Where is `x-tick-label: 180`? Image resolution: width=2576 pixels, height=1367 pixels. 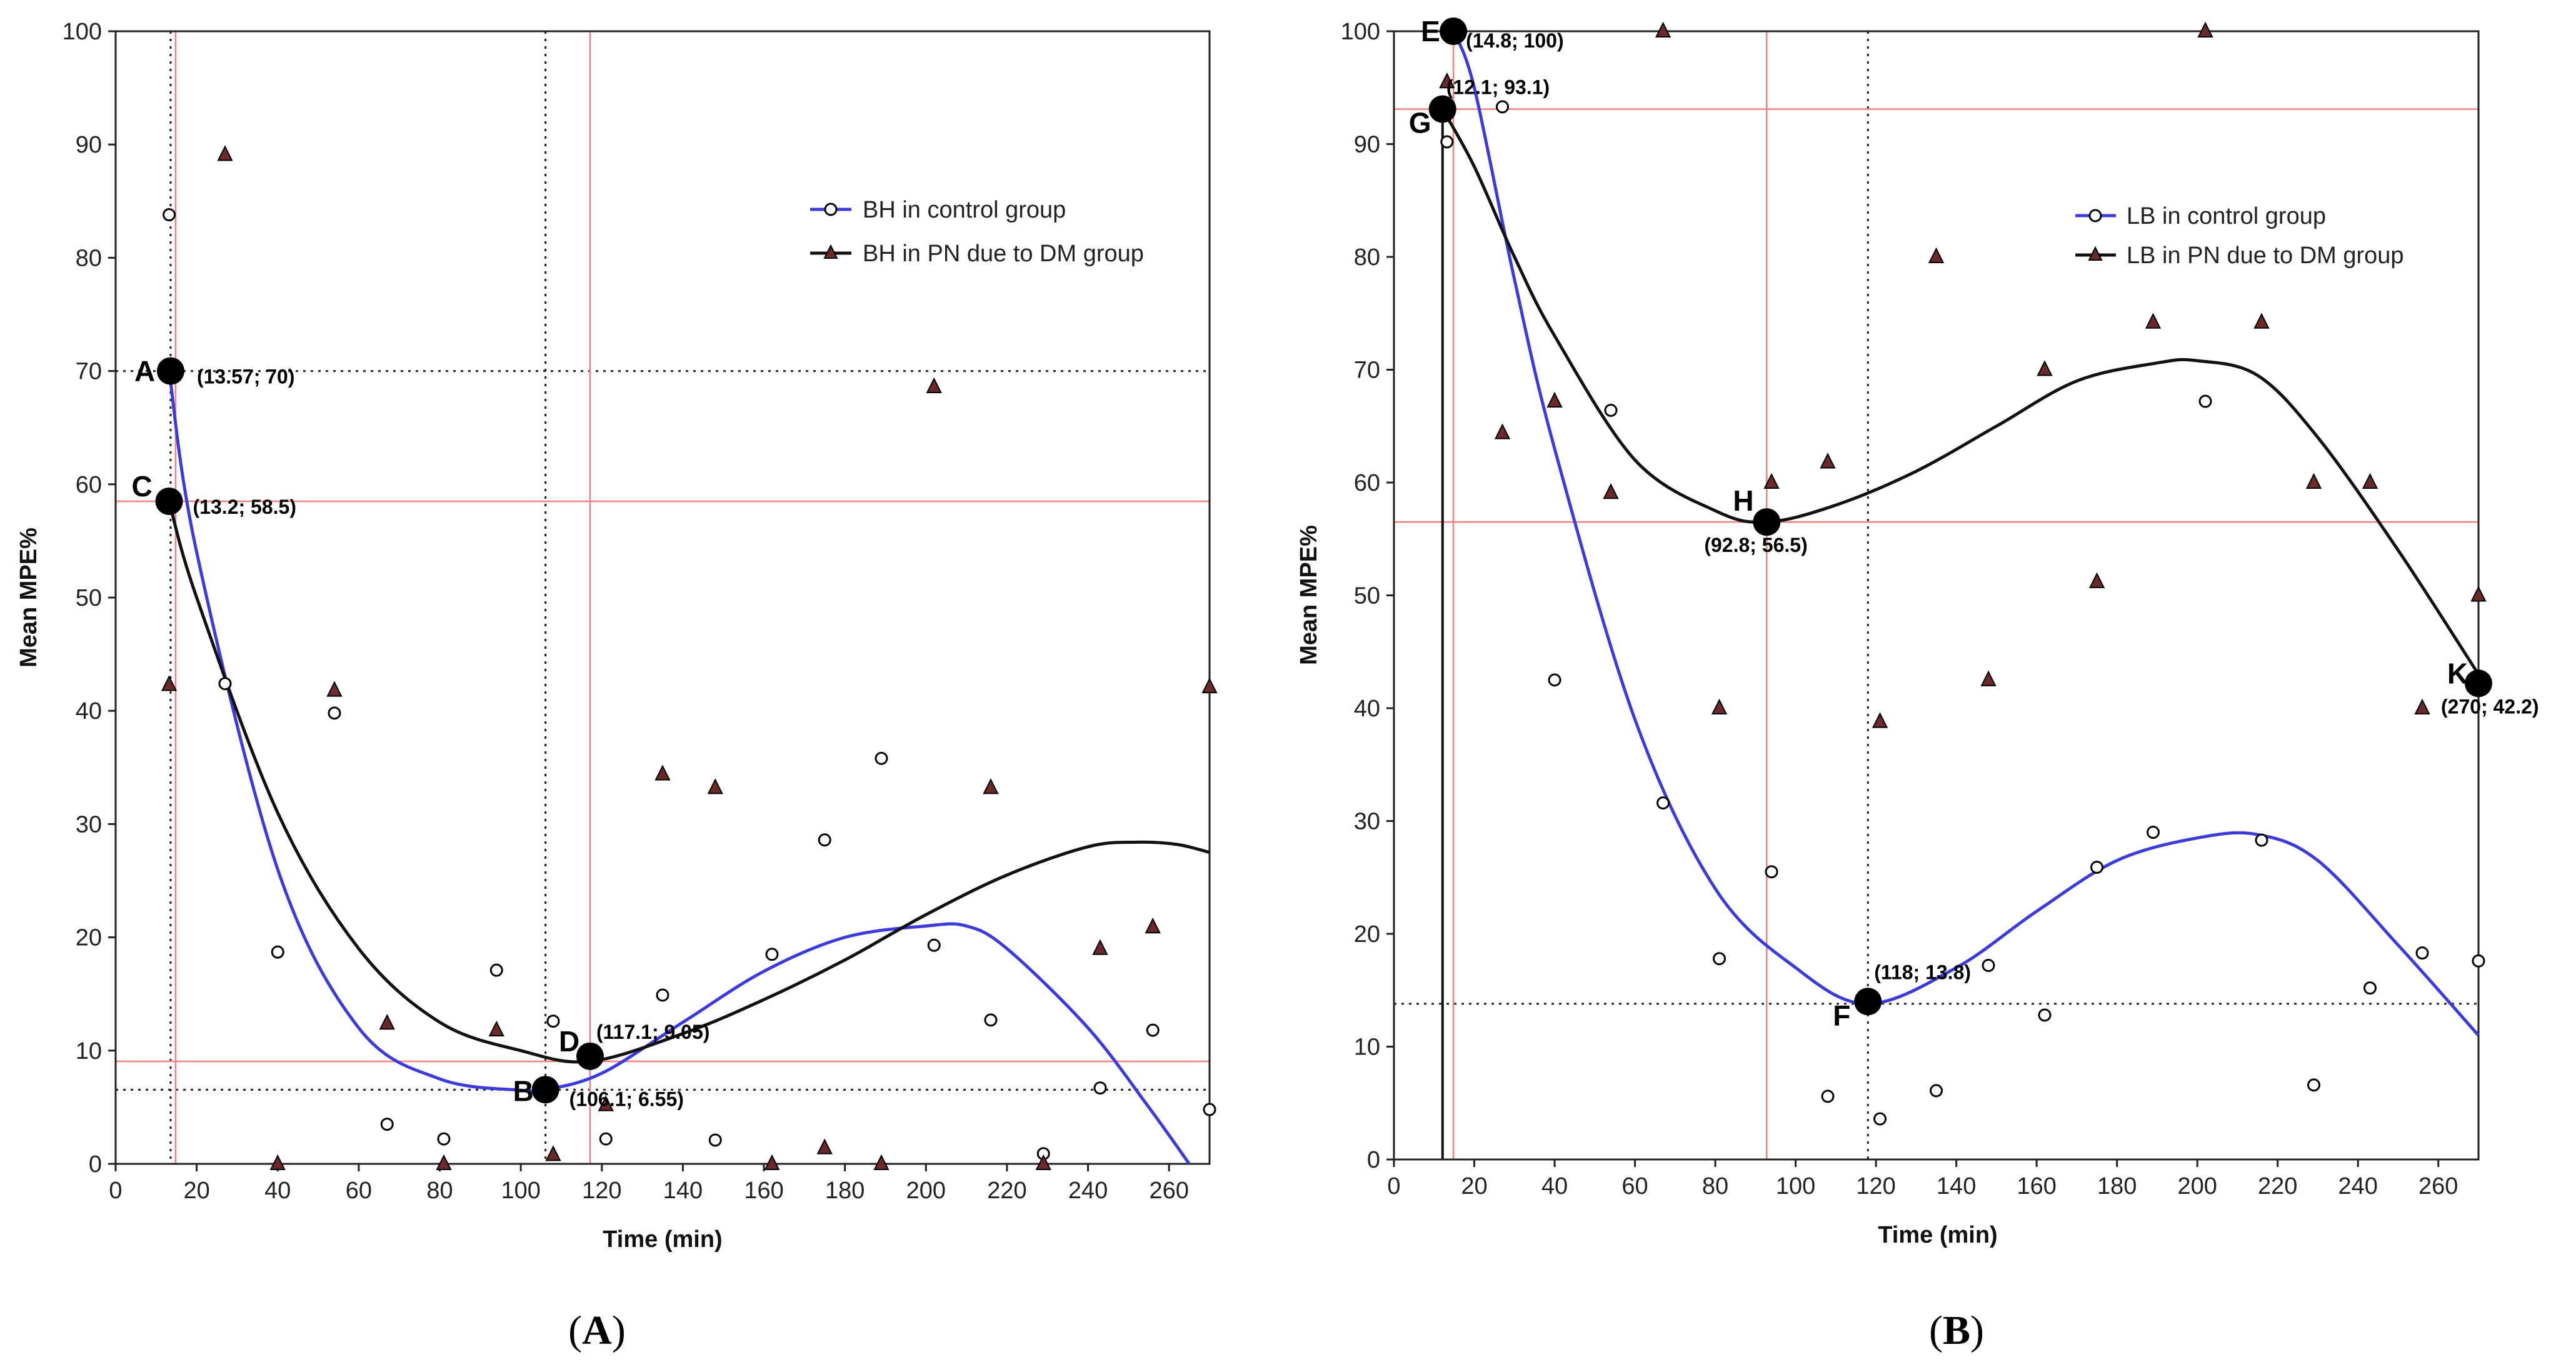 x-tick-label: 180 is located at coordinates (2117, 1186).